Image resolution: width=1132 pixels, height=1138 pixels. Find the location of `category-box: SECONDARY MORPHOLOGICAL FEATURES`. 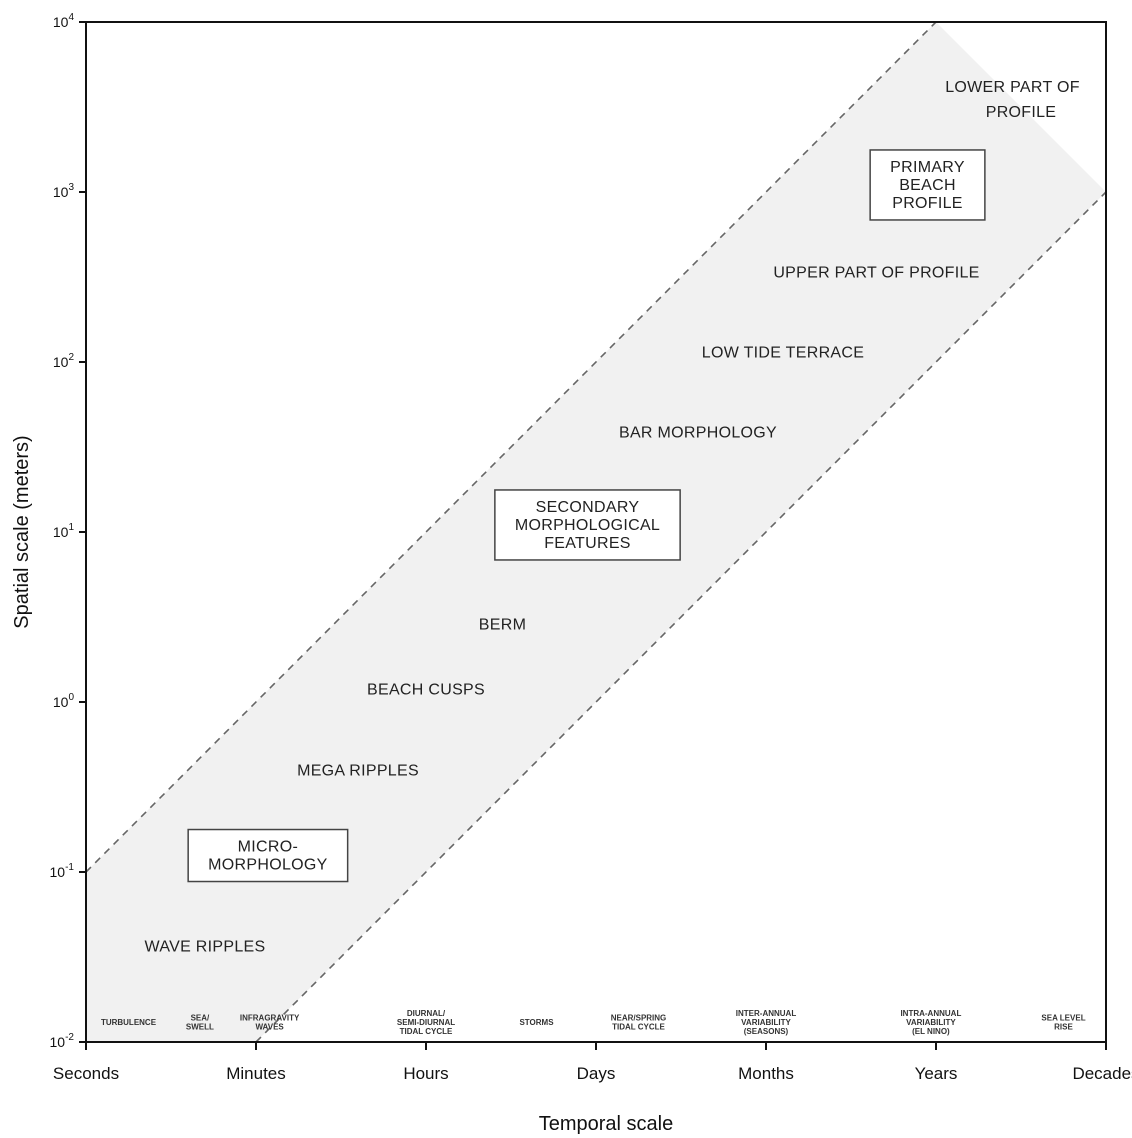

category-box: SECONDARY MORPHOLOGICAL FEATURES is located at coordinates (587, 525).